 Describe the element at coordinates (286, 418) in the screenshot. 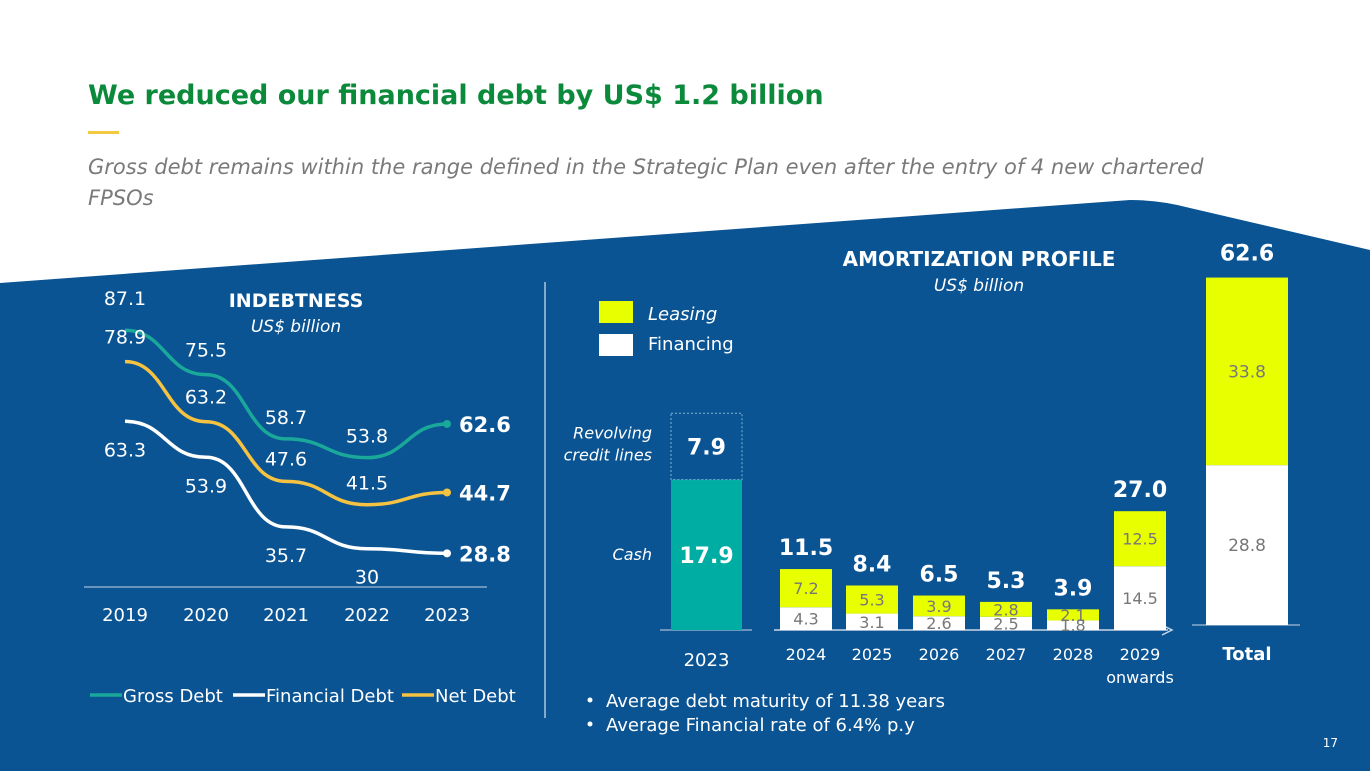

I see `data-label: 58.7` at that location.